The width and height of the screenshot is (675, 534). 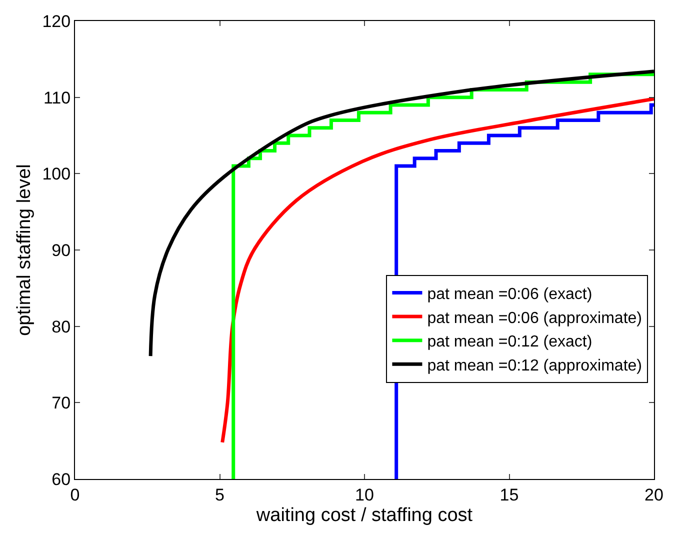 What do you see at coordinates (75, 494) in the screenshot?
I see `x-tick-label: 0` at bounding box center [75, 494].